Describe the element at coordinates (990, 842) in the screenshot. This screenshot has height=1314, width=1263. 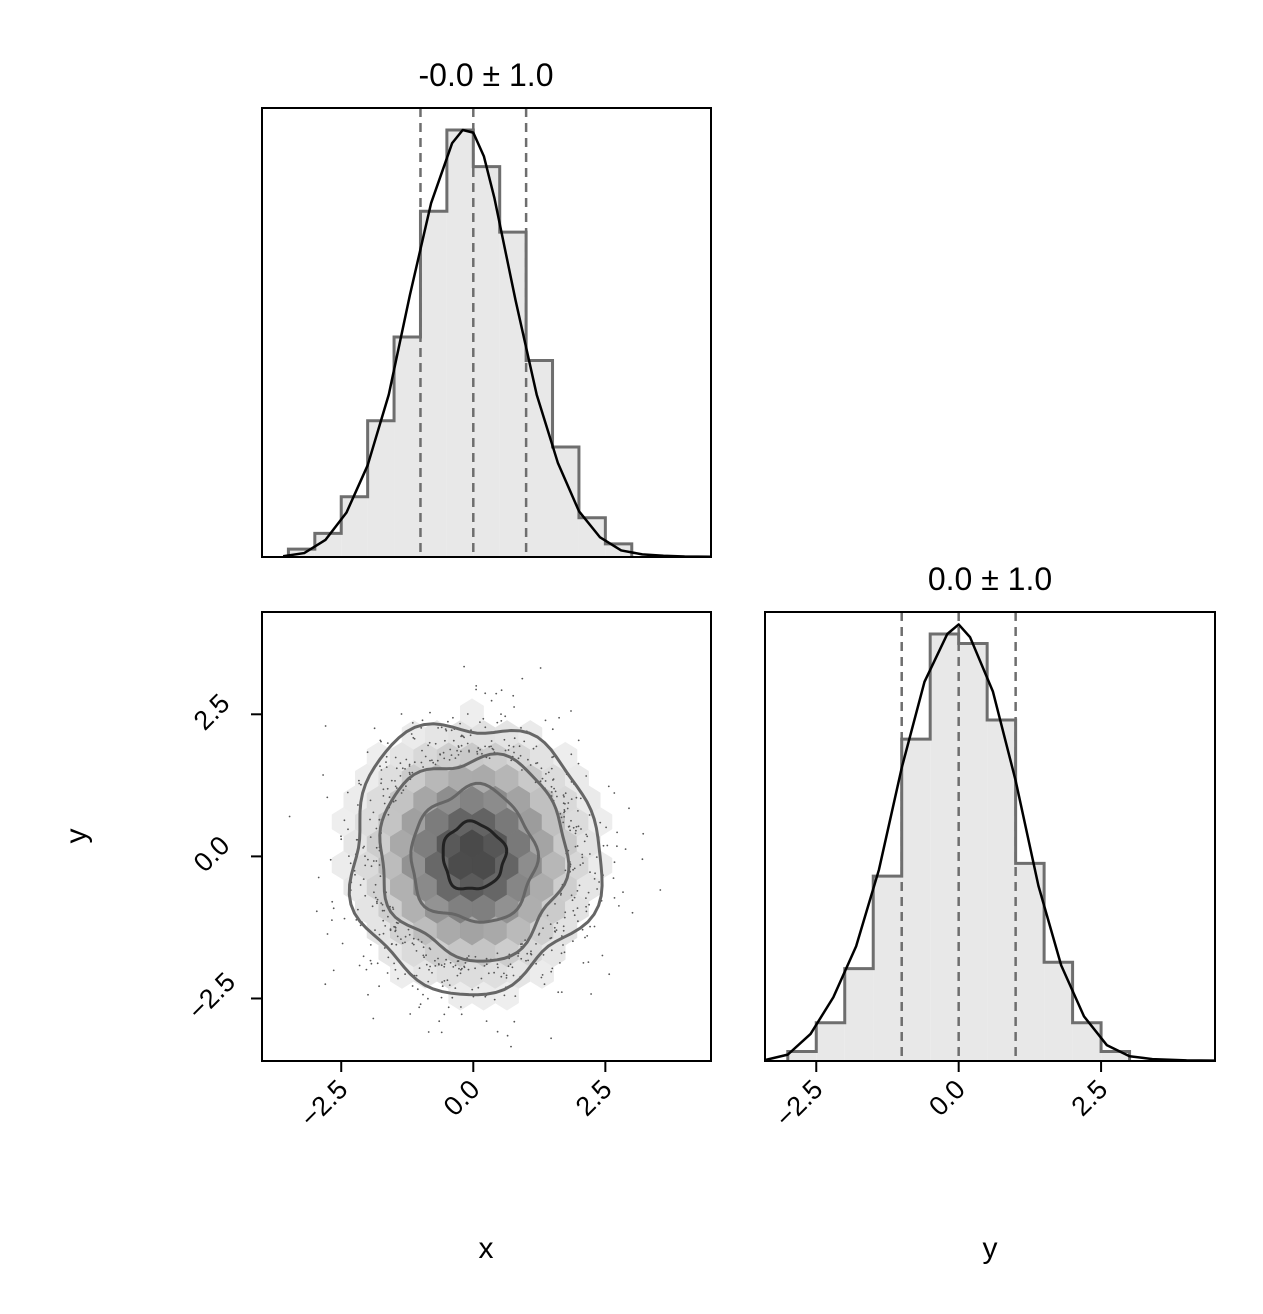
I see `hist-y-kde-curve` at that location.